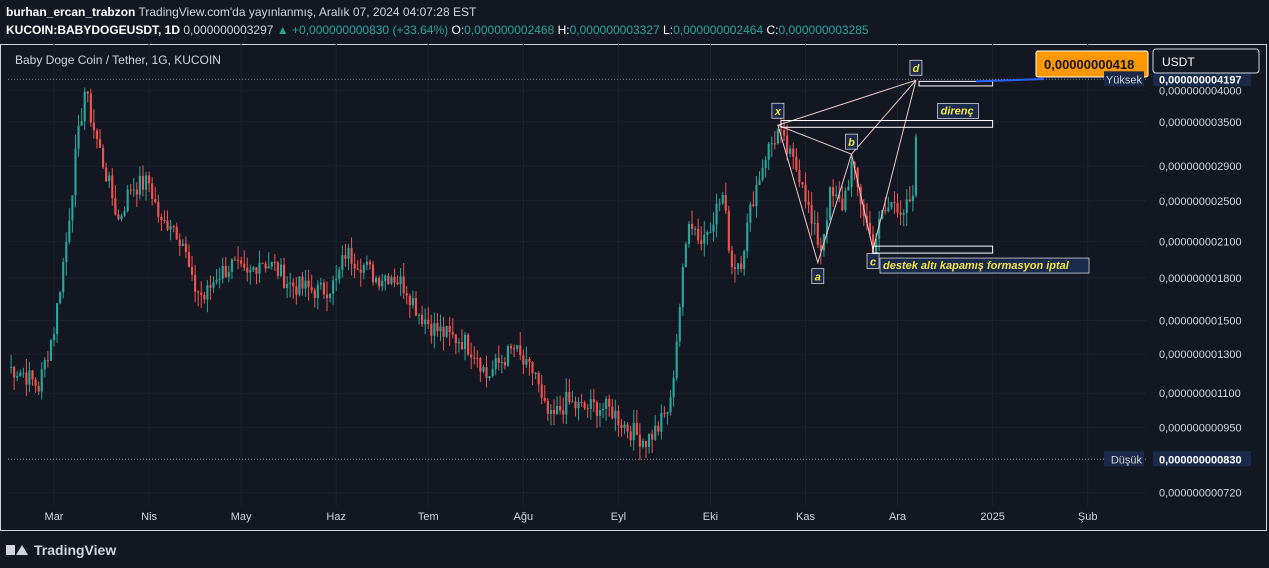 This screenshot has height=568, width=1269. Describe the element at coordinates (668, 30) in the screenshot. I see `low-label: L:` at that location.